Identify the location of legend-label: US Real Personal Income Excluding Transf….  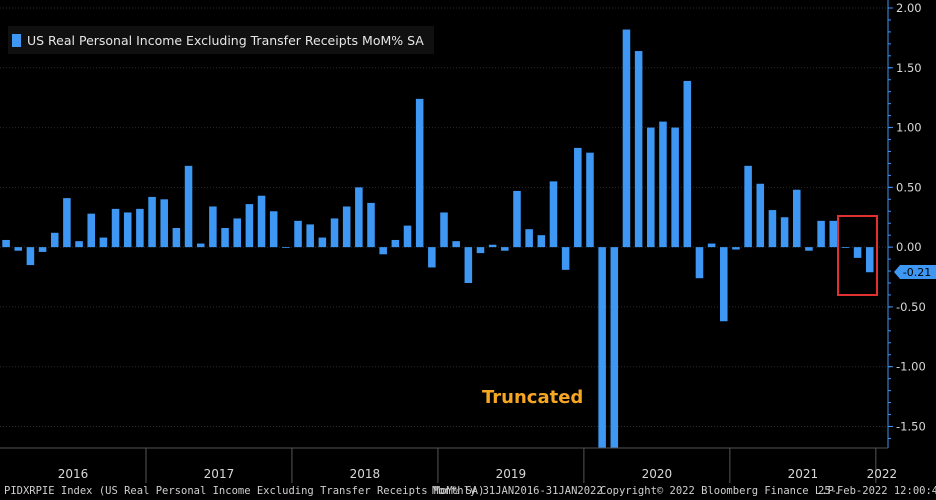
(225, 40).